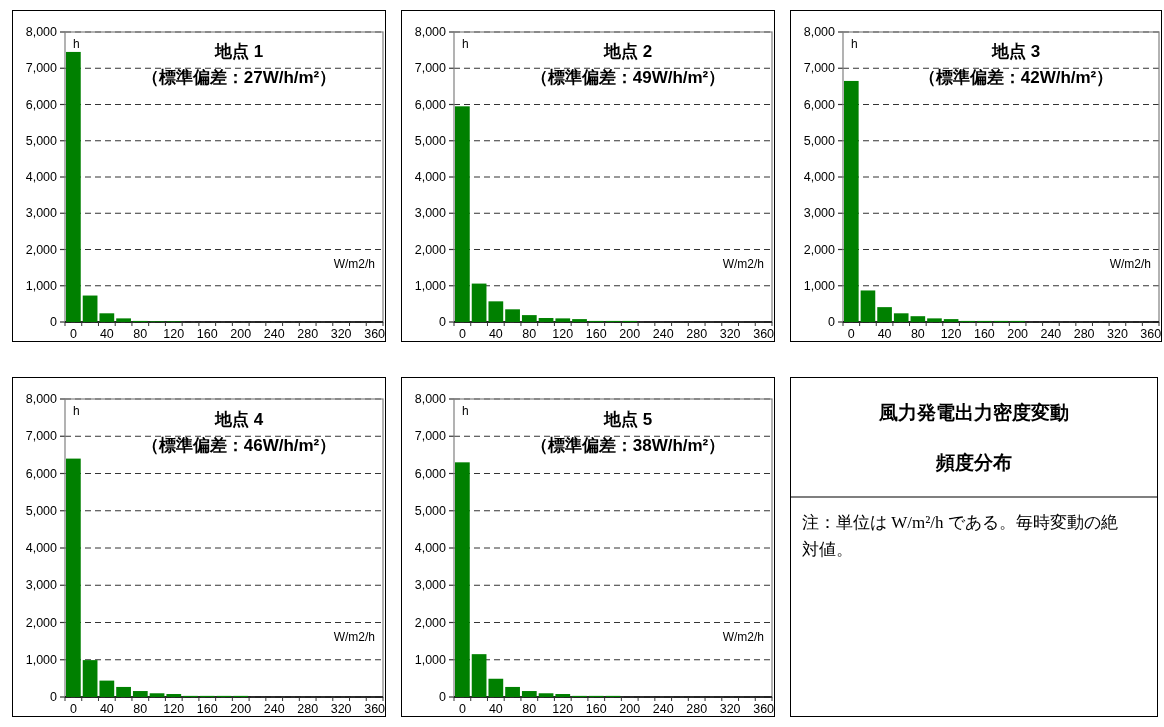 This screenshot has height=727, width=1164. I want to click on text: （標準偏差：42W/h/m²）, so click(1016, 77).